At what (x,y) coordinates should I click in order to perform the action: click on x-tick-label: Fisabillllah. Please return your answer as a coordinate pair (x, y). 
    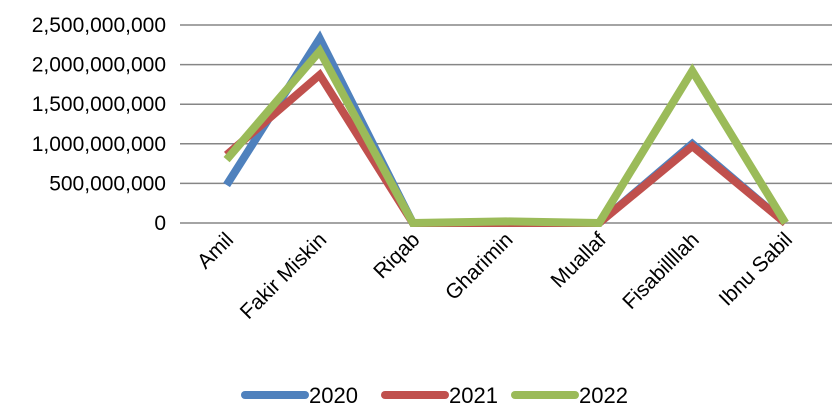
    Looking at the image, I should click on (661, 271).